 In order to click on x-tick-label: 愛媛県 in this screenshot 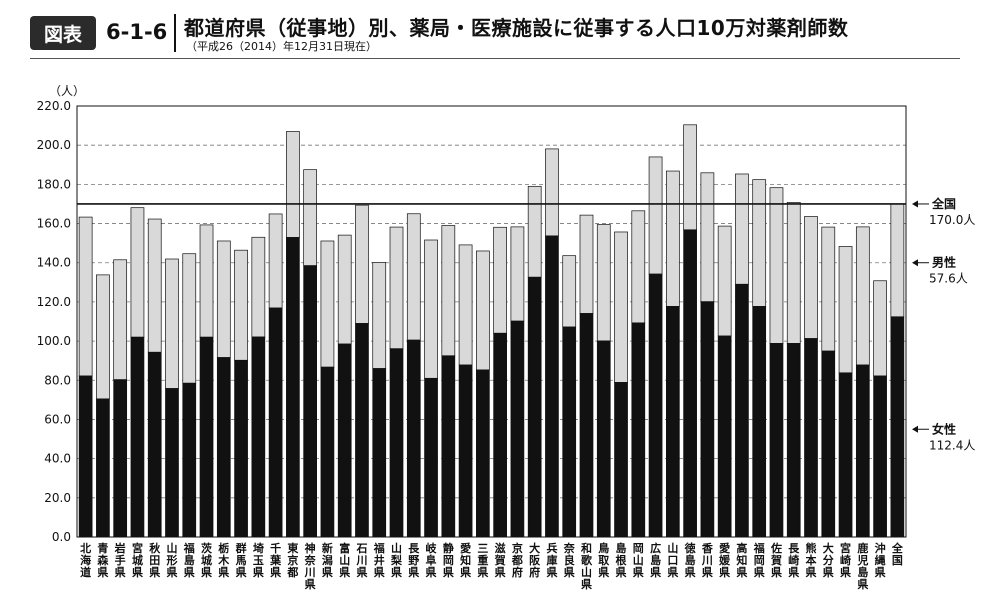, I will do `click(724, 560)`.